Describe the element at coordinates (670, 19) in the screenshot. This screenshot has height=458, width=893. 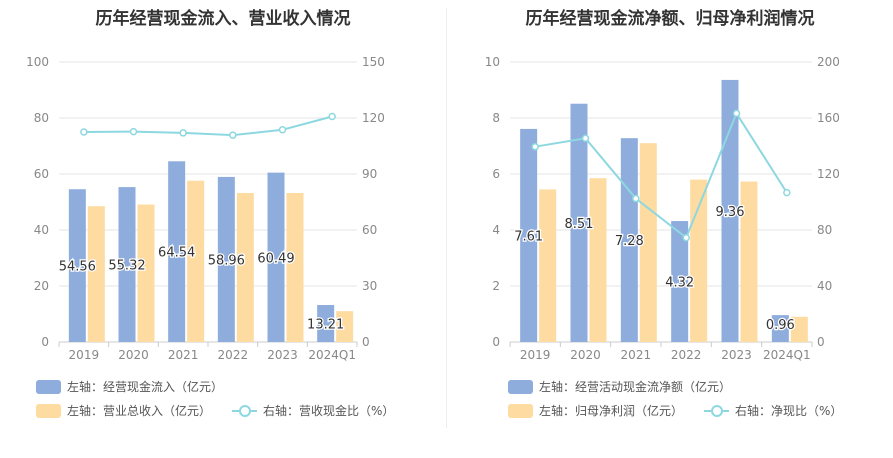
I see `chart-title: 历年经营现金流净额、归母净利润情况` at that location.